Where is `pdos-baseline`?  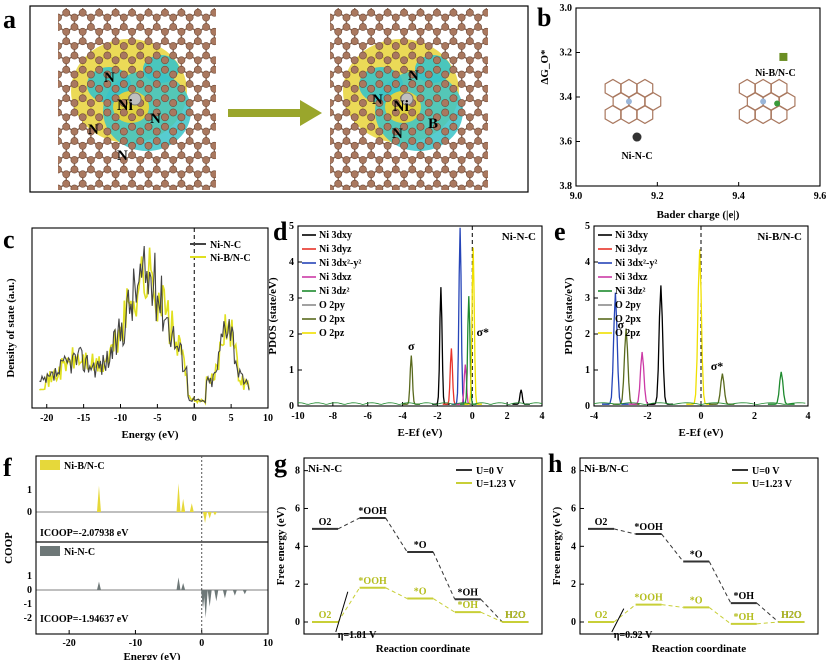 pdos-baseline is located at coordinates (420, 404).